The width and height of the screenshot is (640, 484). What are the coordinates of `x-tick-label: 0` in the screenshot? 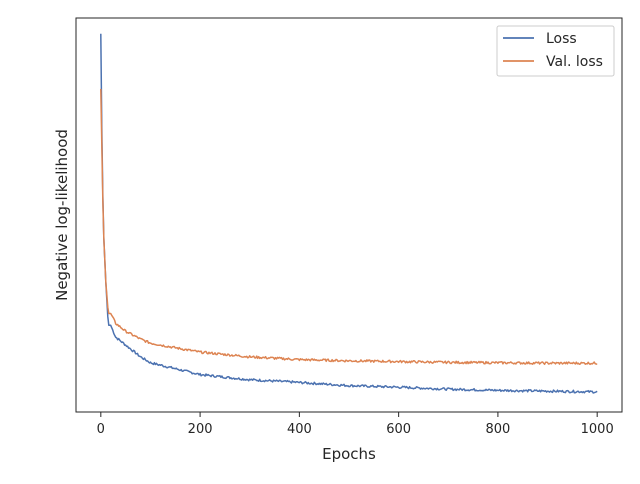 It's located at (101, 429).